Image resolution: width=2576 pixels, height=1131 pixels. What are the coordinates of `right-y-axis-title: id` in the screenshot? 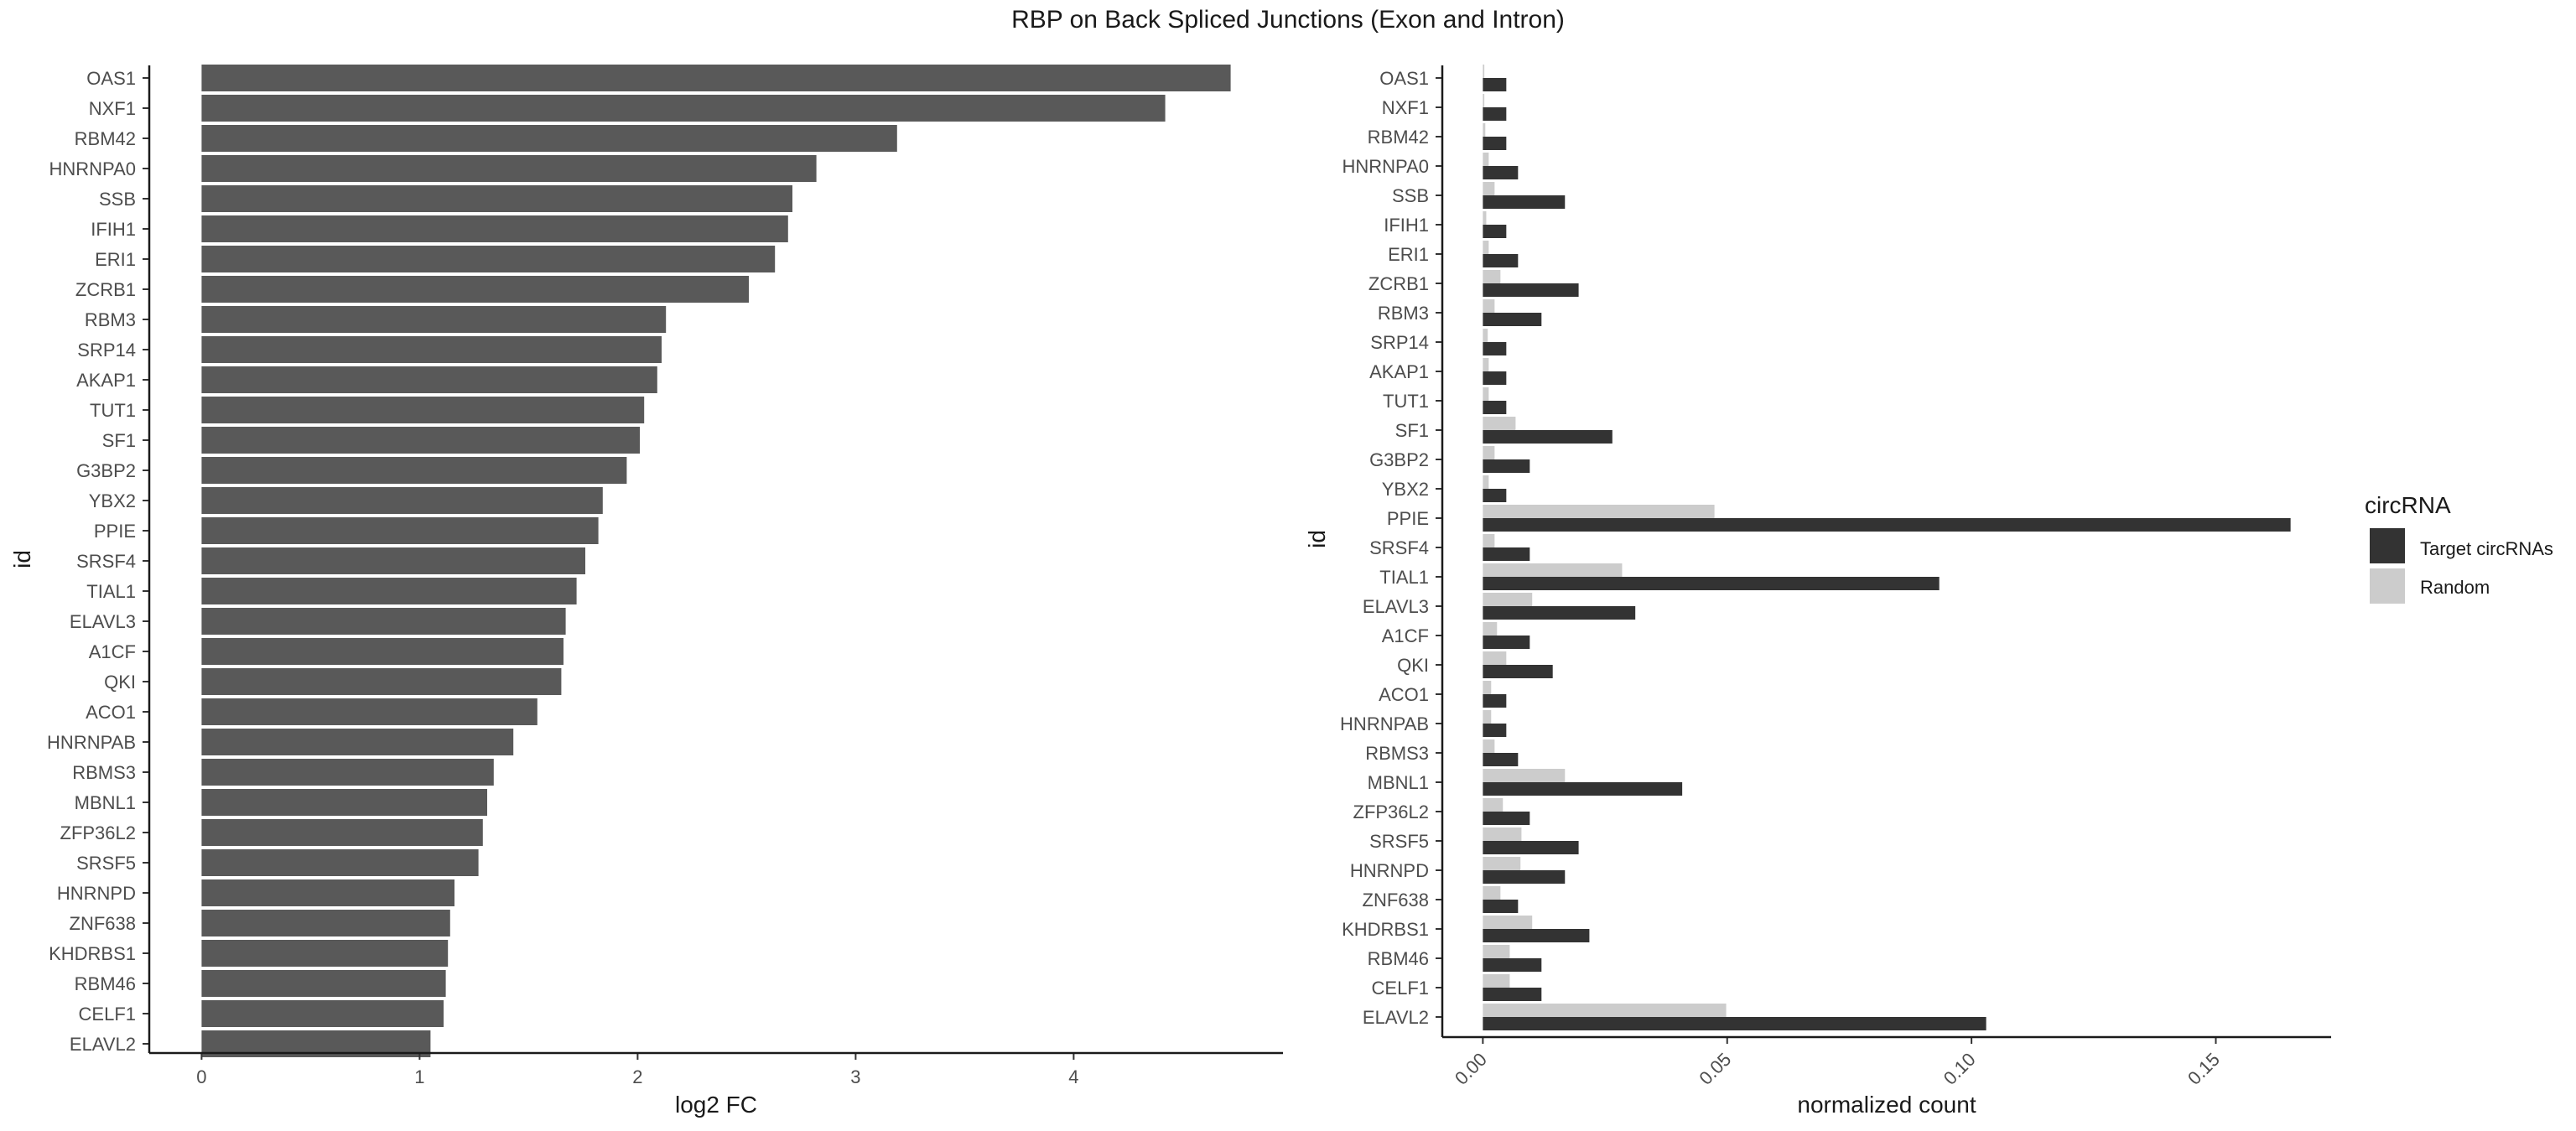 It's located at (1317, 539).